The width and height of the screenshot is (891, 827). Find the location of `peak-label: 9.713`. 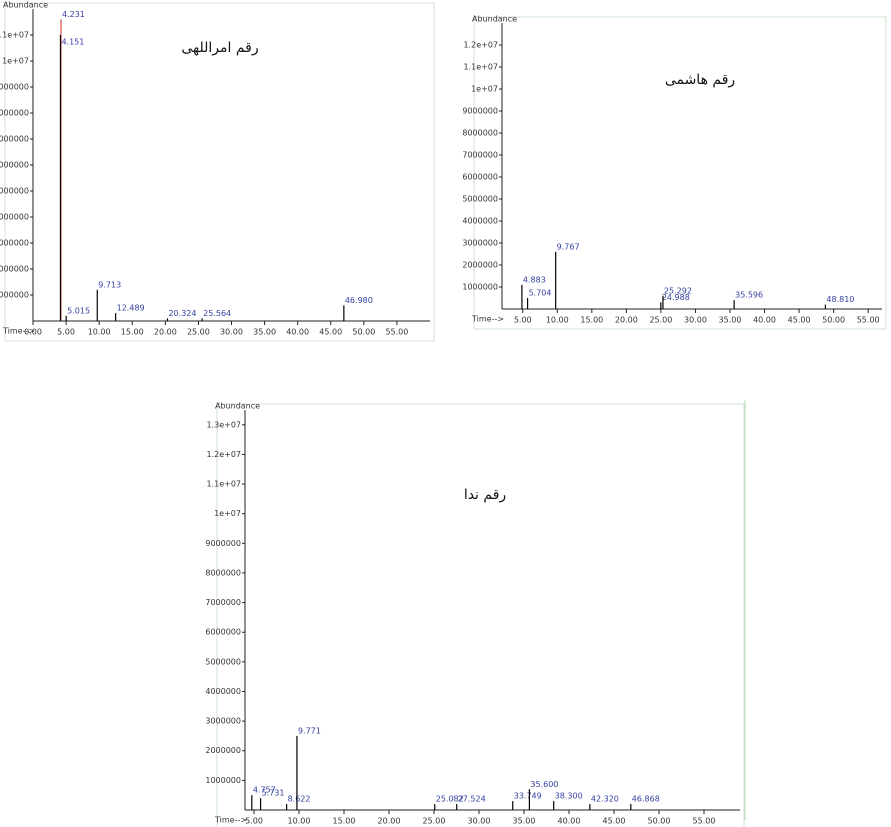

peak-label: 9.713 is located at coordinates (109, 284).